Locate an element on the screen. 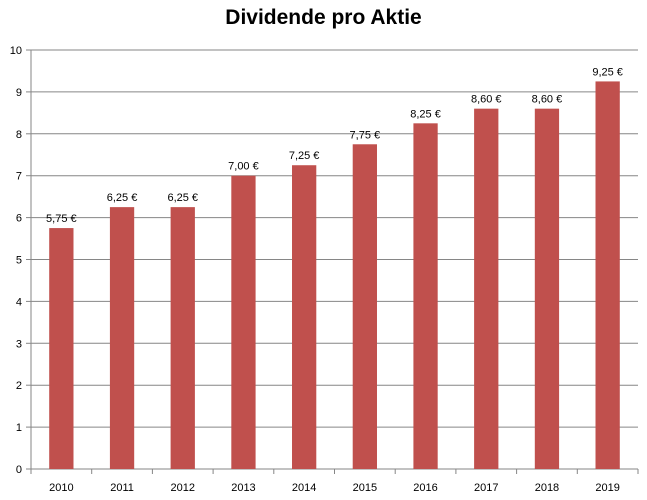 The height and width of the screenshot is (500, 647). x-tick-label-2010: 2010 is located at coordinates (61, 488).